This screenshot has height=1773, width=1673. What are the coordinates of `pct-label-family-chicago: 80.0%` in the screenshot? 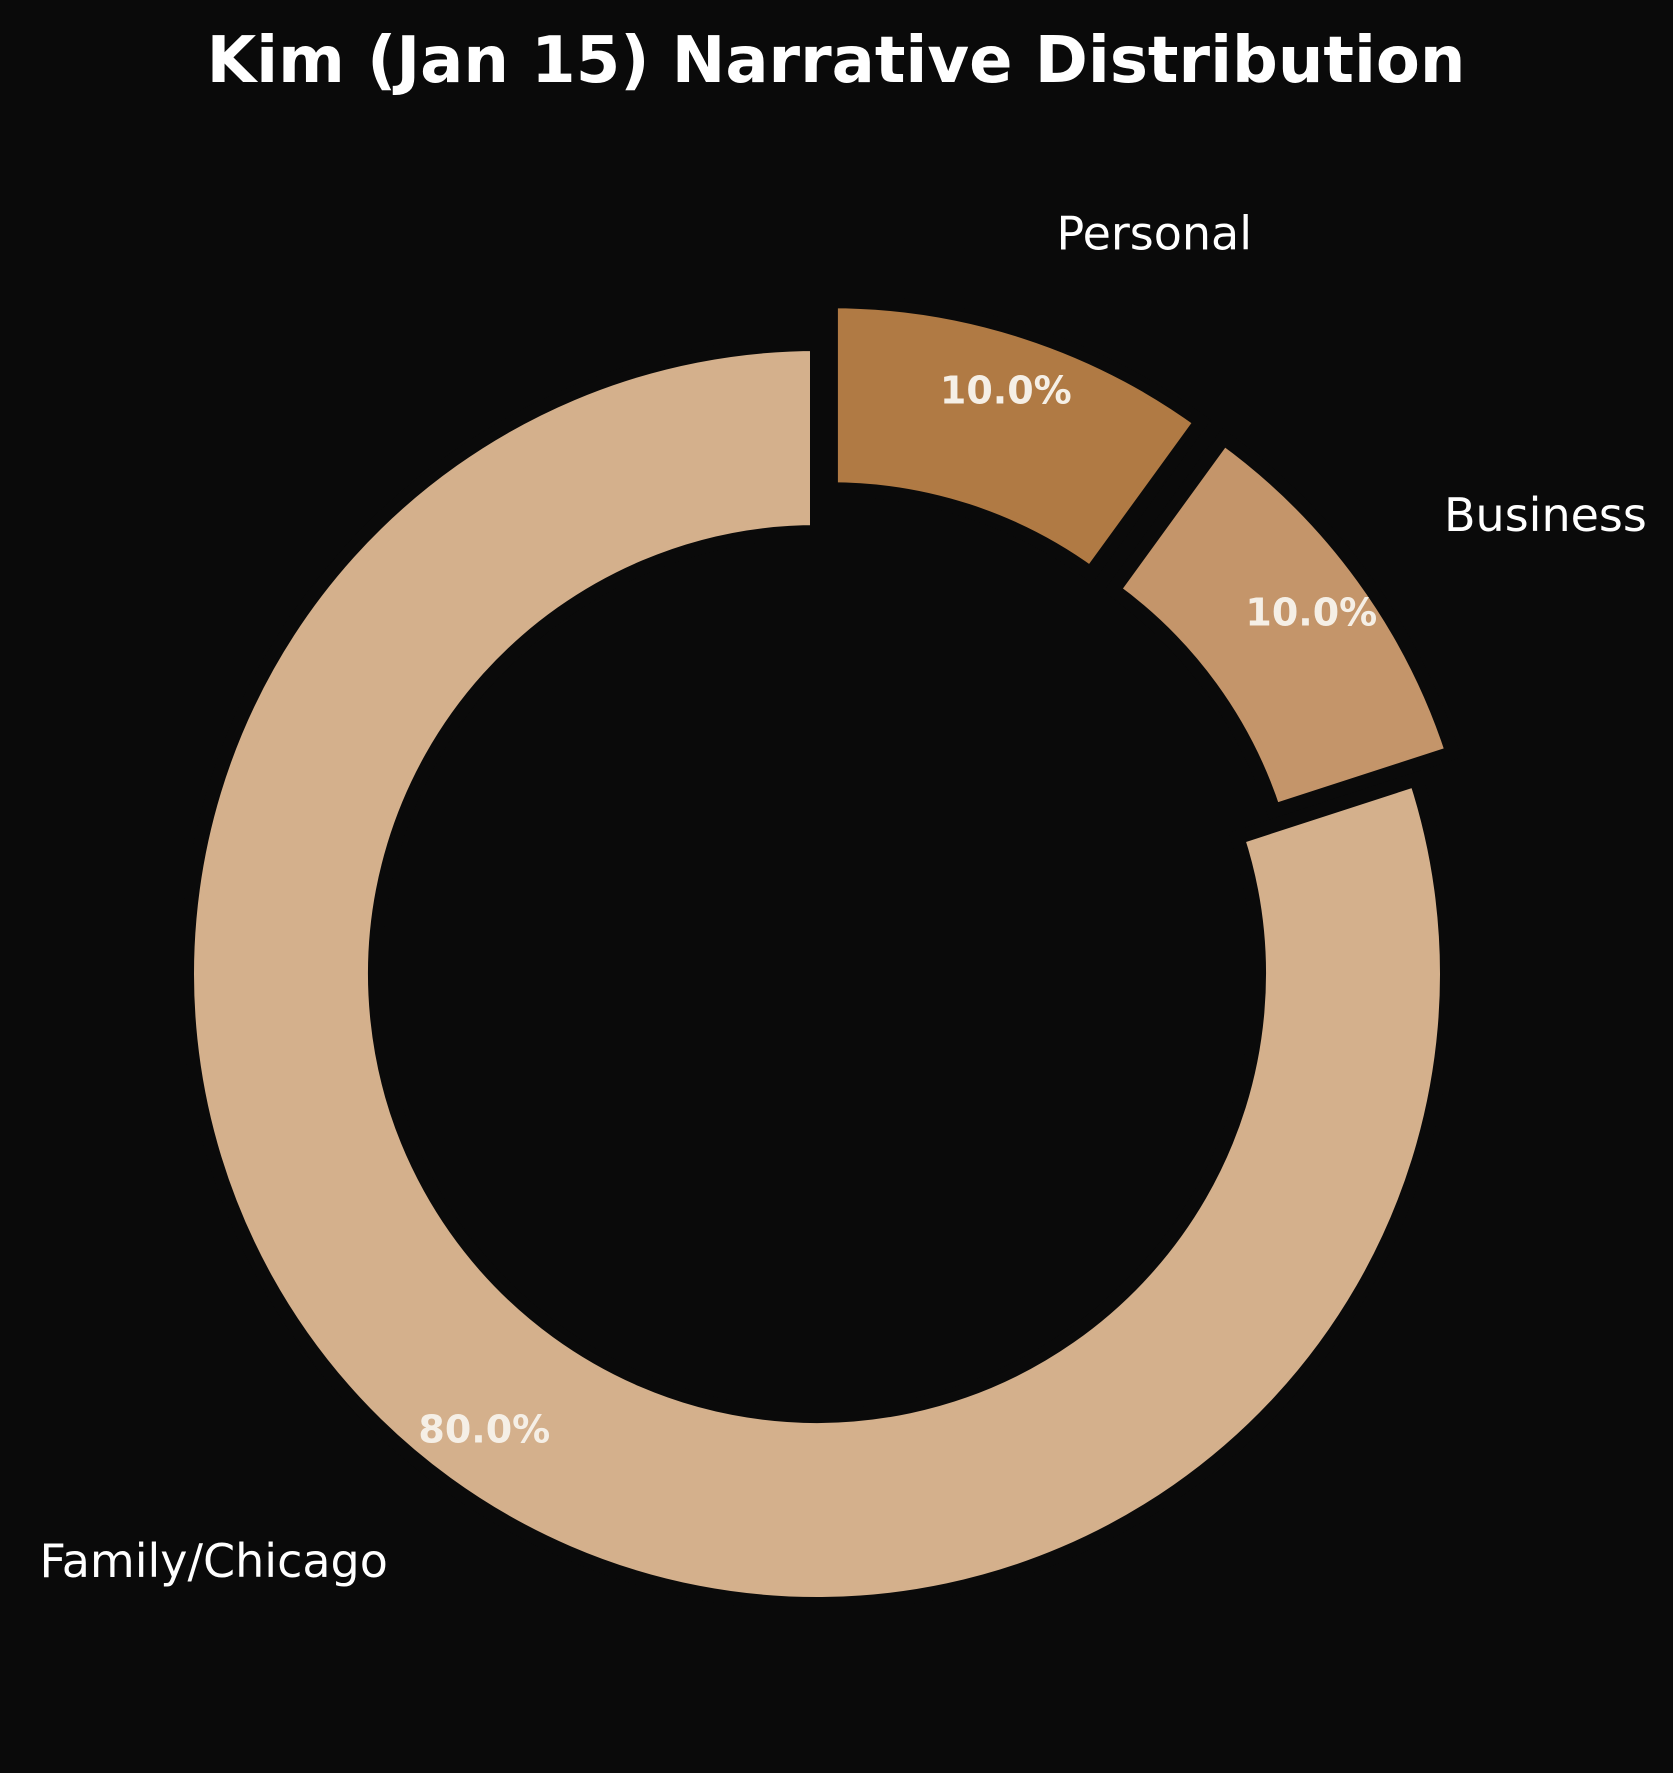 It's located at (484, 1429).